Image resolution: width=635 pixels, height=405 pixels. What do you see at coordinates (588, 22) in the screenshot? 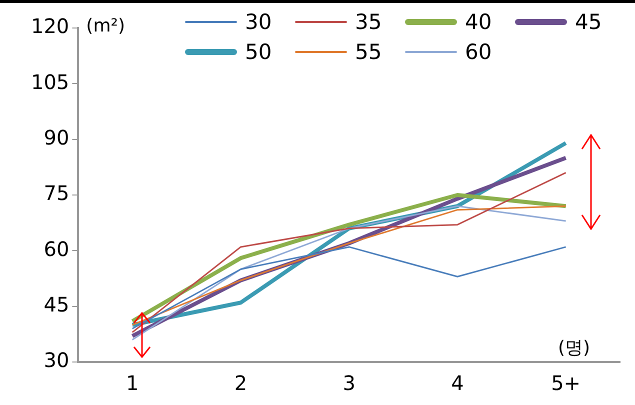
I see `legend-label: 45` at bounding box center [588, 22].